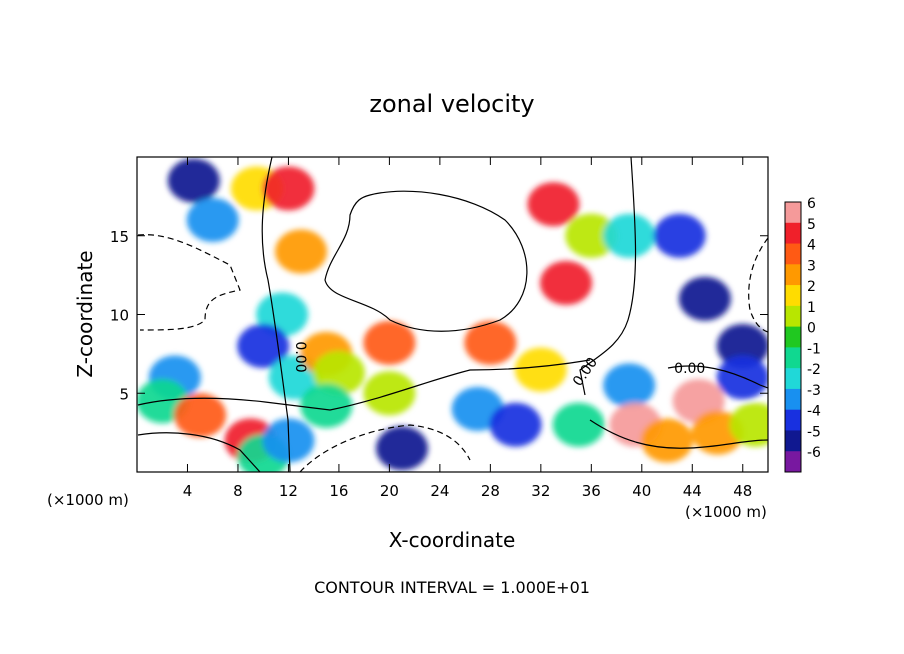 Image resolution: width=904 pixels, height=654 pixels. What do you see at coordinates (300, 356) in the screenshot?
I see `contour-label-0: 0.00` at bounding box center [300, 356].